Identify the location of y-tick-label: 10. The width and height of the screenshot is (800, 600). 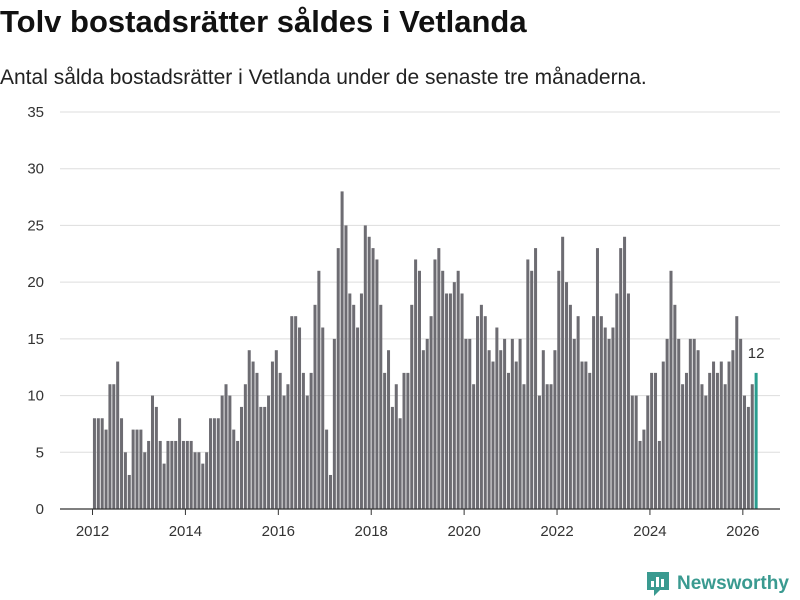
(35, 396).